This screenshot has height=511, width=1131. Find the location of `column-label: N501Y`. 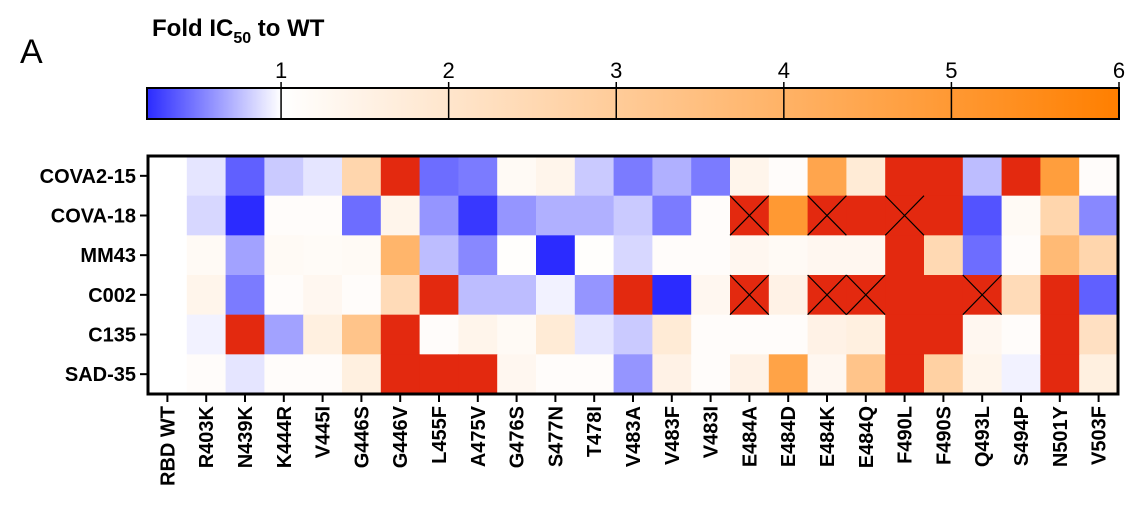

column-label: N501Y is located at coordinates (1061, 436).